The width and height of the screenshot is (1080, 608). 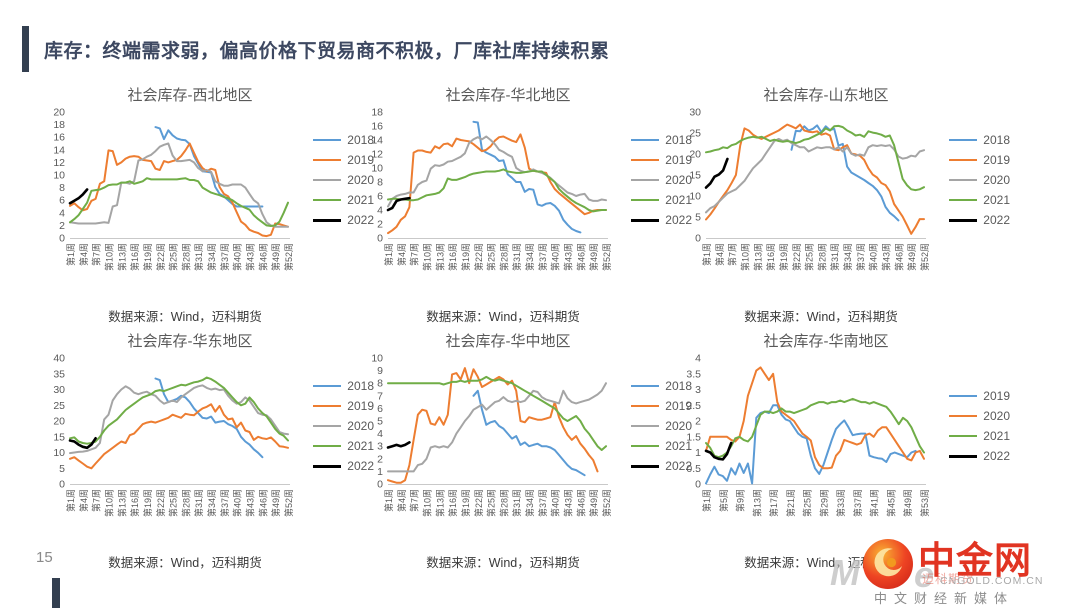 What do you see at coordinates (59, 359) in the screenshot?
I see `y-axis-tick-label: 40` at bounding box center [59, 359].